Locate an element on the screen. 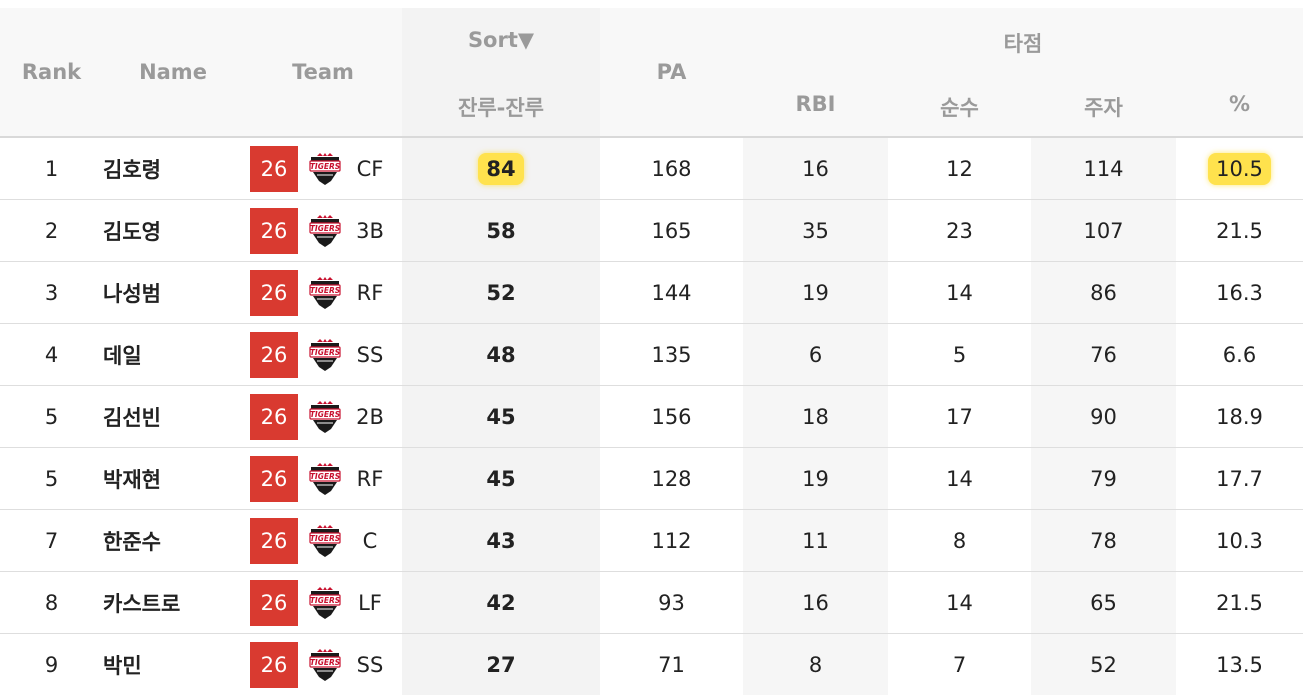 This screenshot has height=696, width=1303. header-name: Name is located at coordinates (173, 72).